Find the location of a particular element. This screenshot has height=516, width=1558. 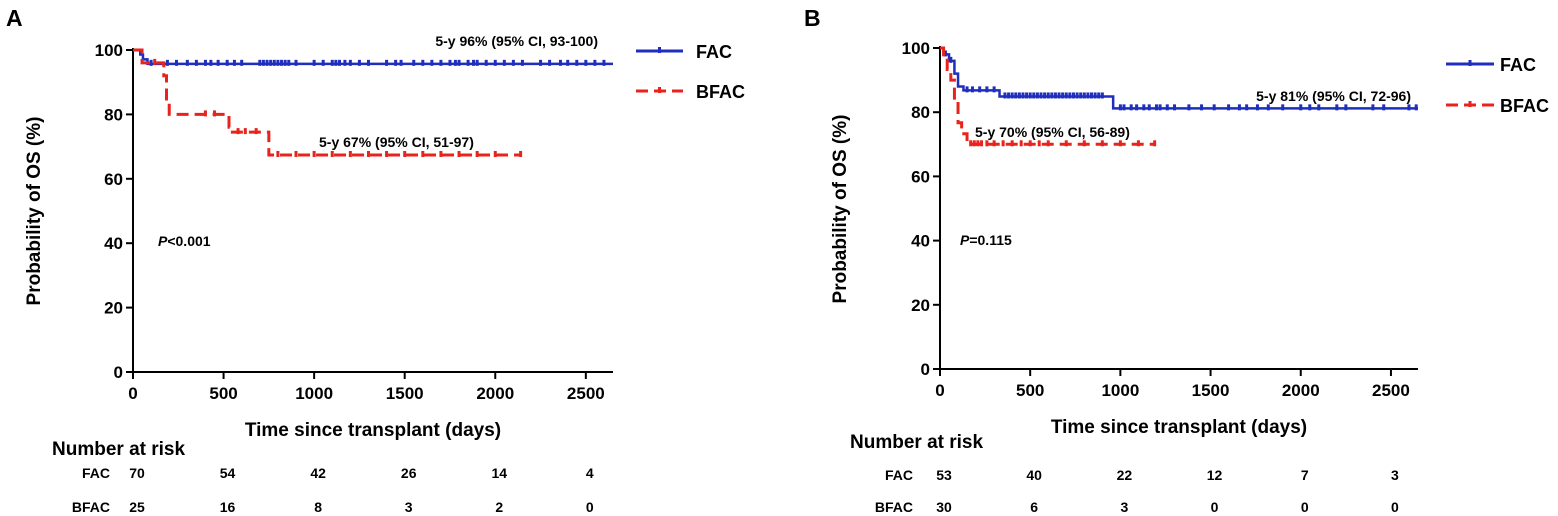

risk-cell: 42 is located at coordinates (318, 473).